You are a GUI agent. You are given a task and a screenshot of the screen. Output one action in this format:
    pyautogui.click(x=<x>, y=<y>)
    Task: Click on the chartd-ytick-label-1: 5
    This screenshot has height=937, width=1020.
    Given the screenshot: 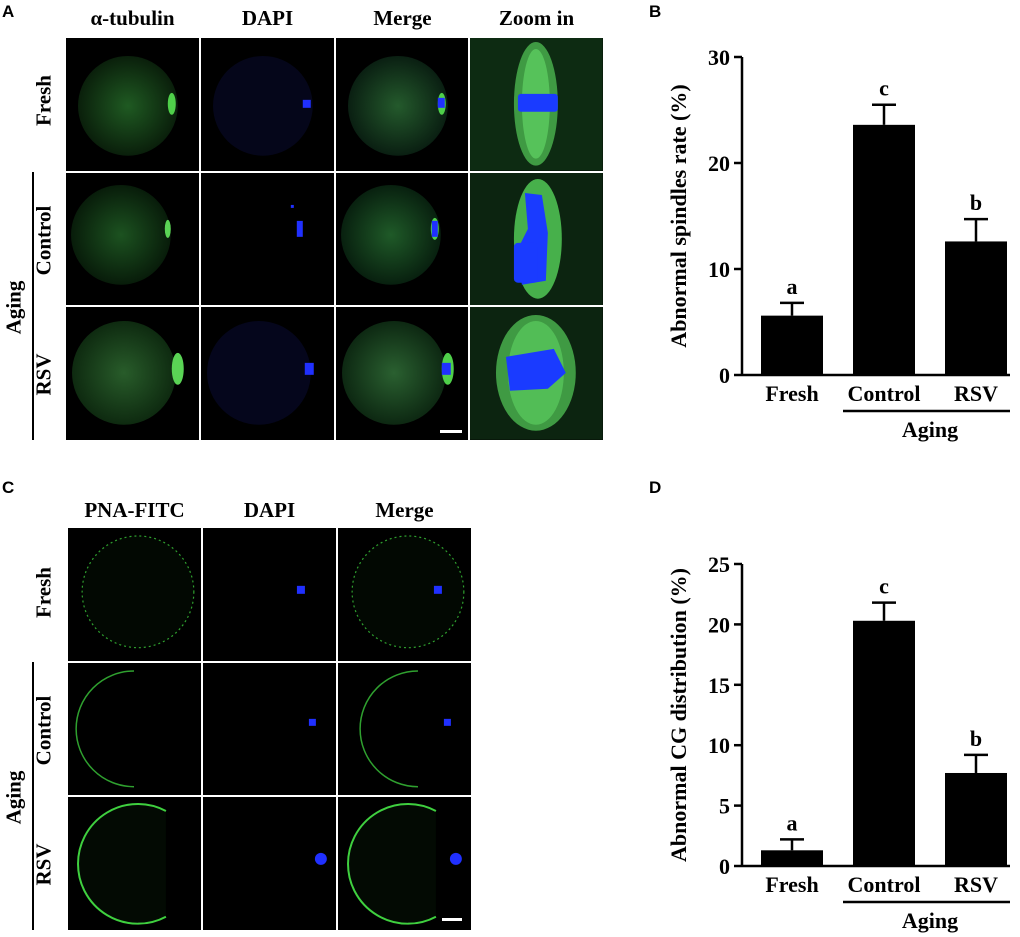 What is the action you would take?
    pyautogui.click(x=724, y=806)
    